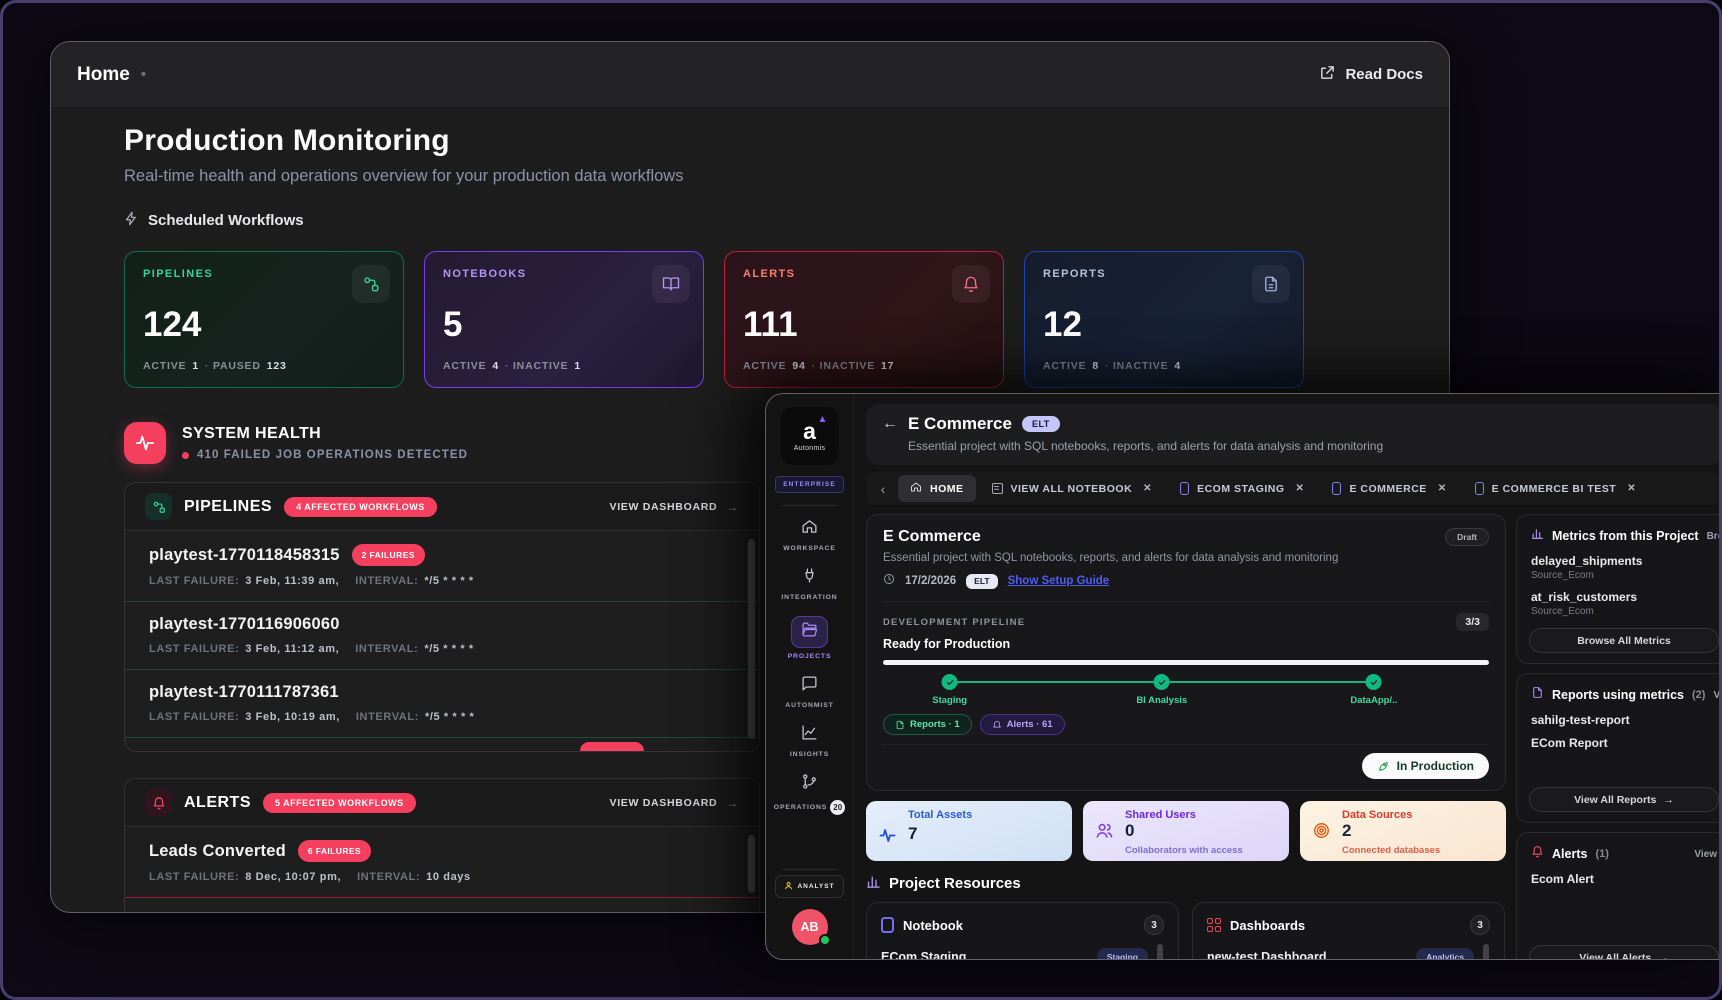 The height and width of the screenshot is (1000, 1722). What do you see at coordinates (371, 284) in the screenshot?
I see `workflow-icon` at bounding box center [371, 284].